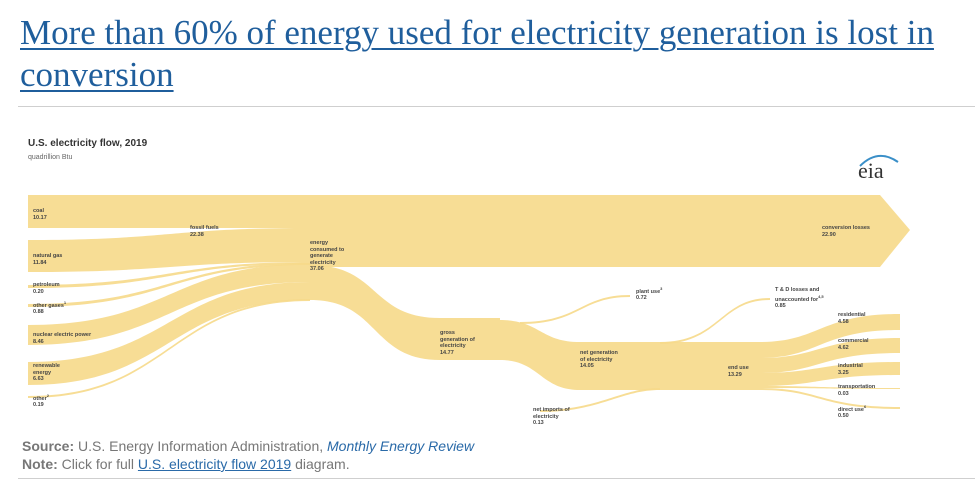 The image size is (975, 483). I want to click on footnote-mark: 3, so click(661, 288).